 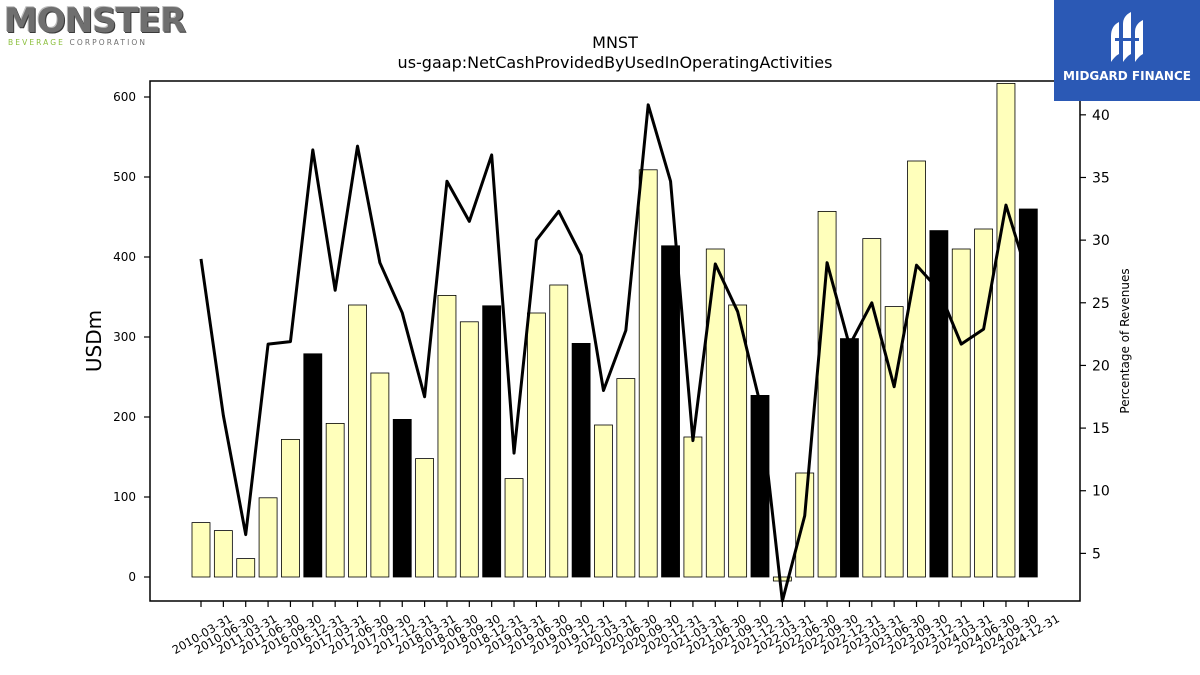 What do you see at coordinates (124, 257) in the screenshot?
I see `y-tick-label: 400` at bounding box center [124, 257].